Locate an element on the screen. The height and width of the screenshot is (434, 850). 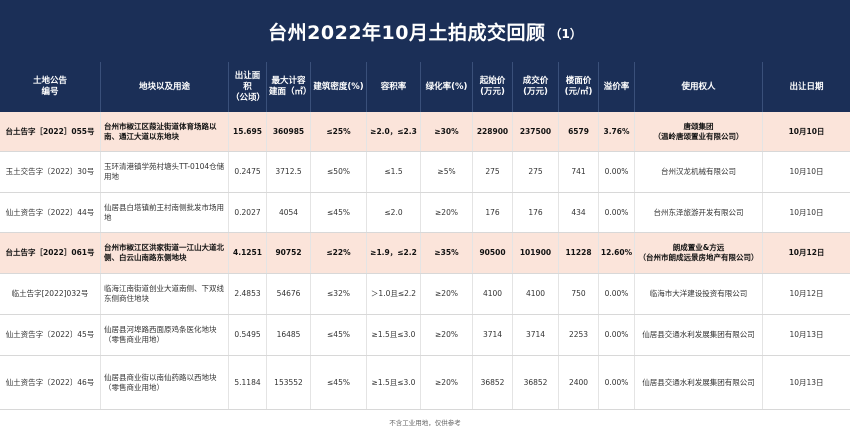
cell-max_build: 90752 is located at coordinates (288, 253).